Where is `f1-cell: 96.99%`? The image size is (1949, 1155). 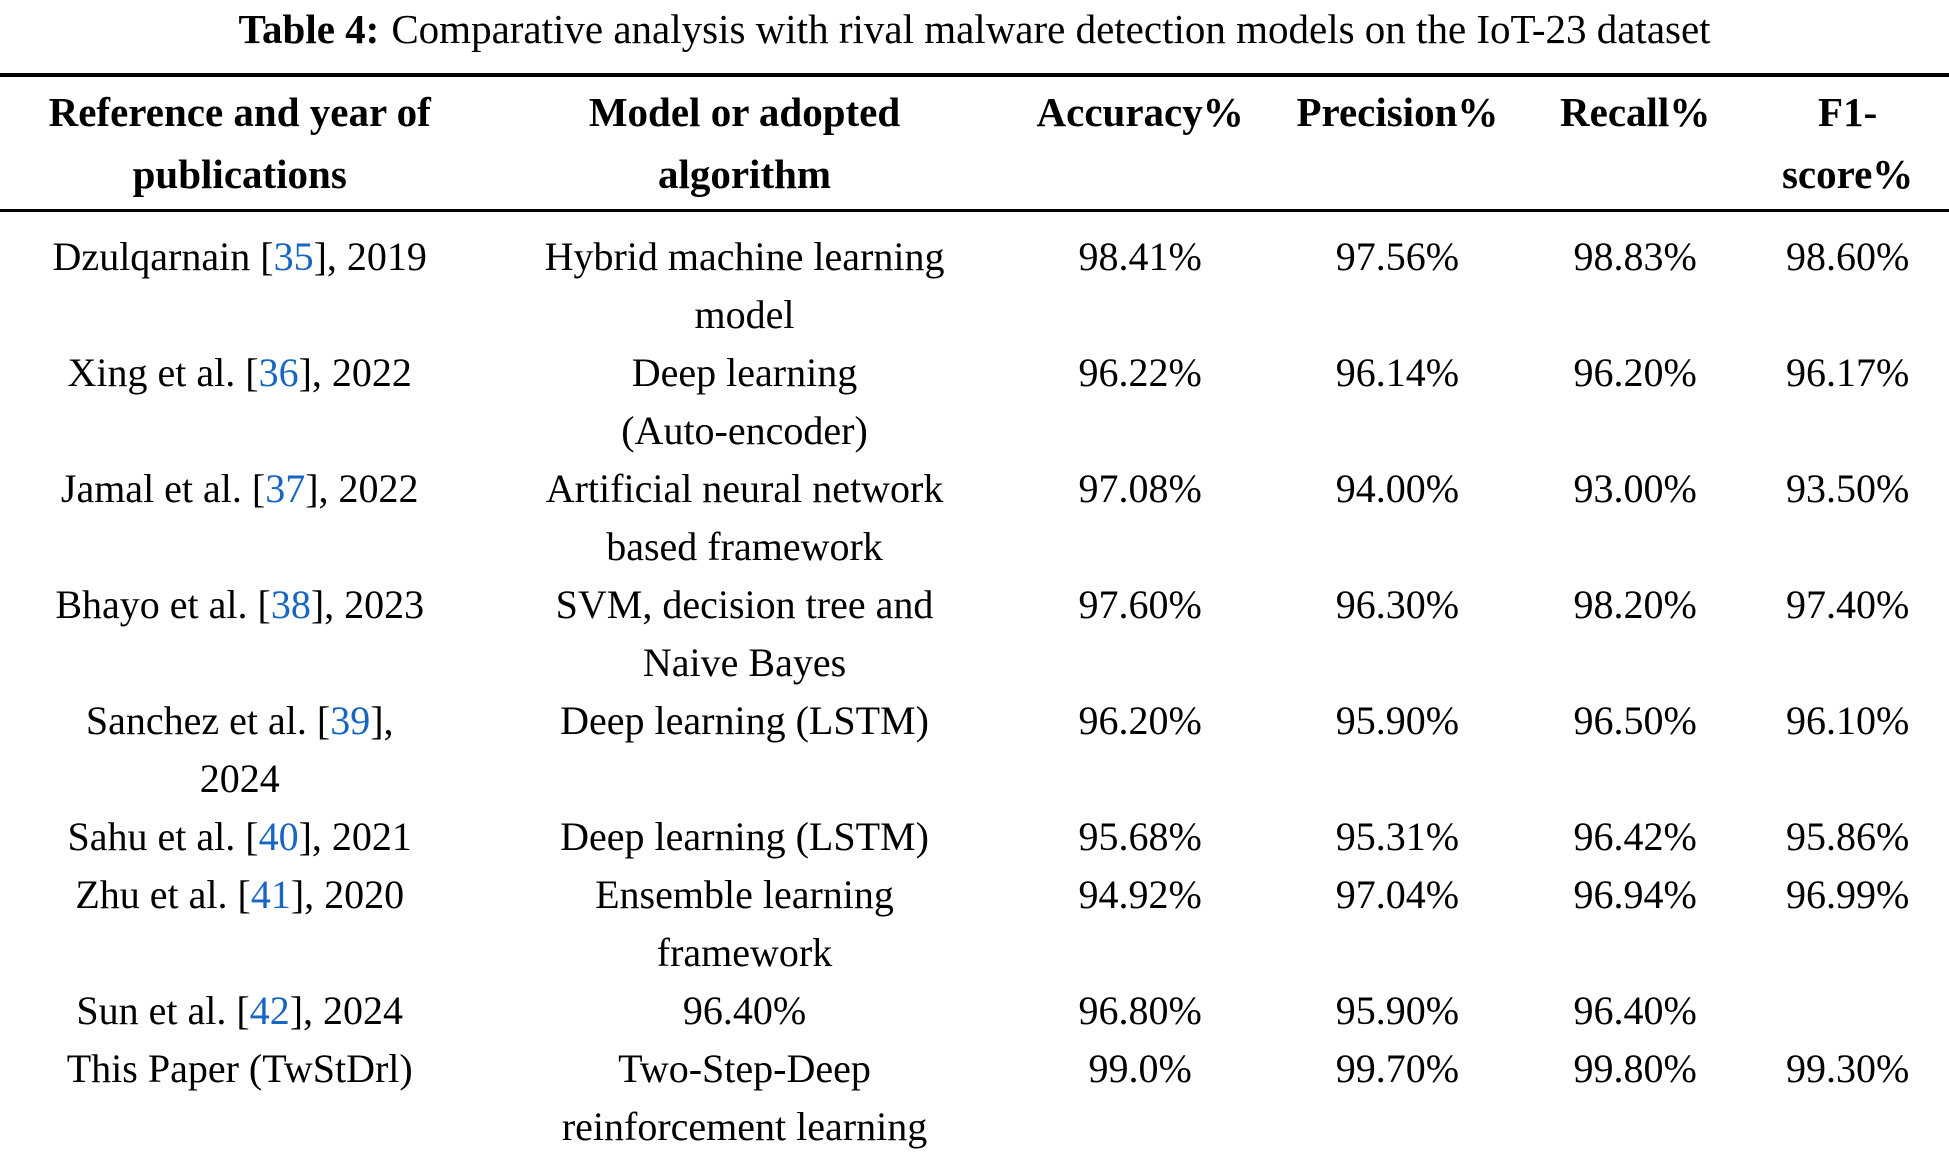 f1-cell: 96.99% is located at coordinates (1847, 894).